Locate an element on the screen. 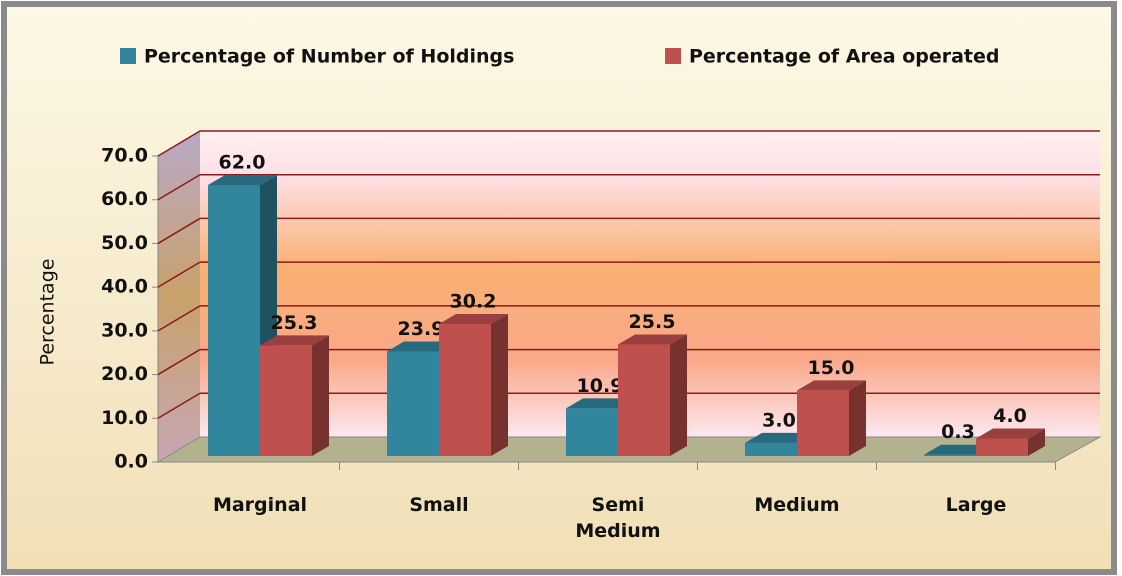 The width and height of the screenshot is (1122, 576). y-axis-label: Percentage is located at coordinates (48, 312).